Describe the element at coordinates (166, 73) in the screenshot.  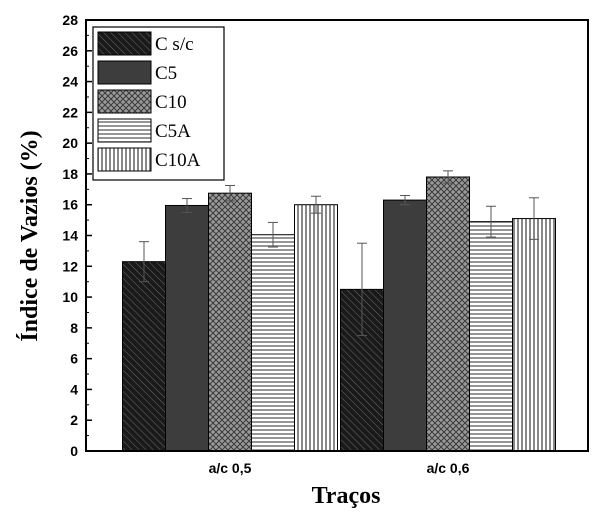
I see `legend-label: C5` at that location.